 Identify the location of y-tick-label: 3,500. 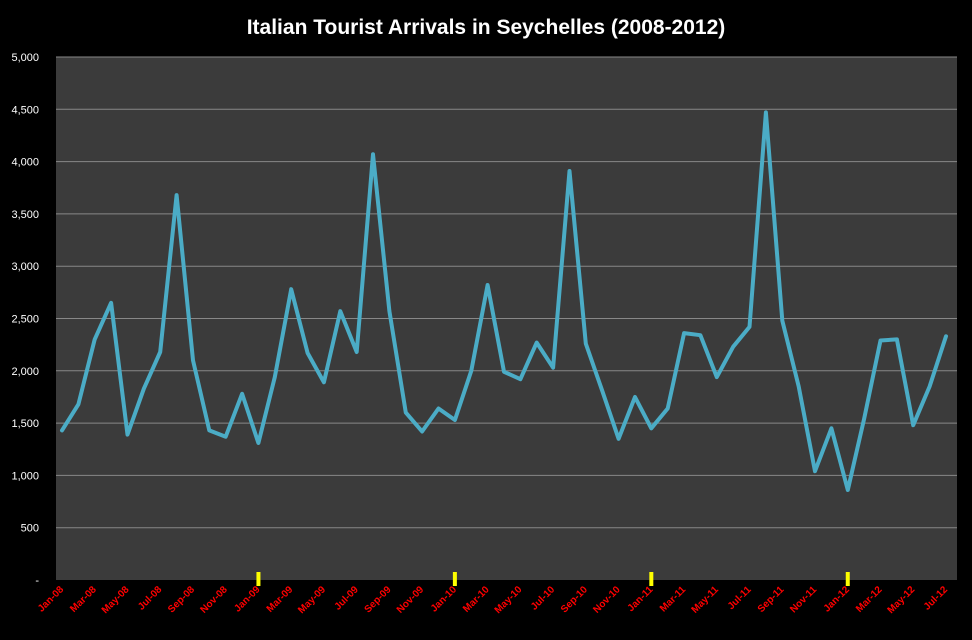
(25, 215).